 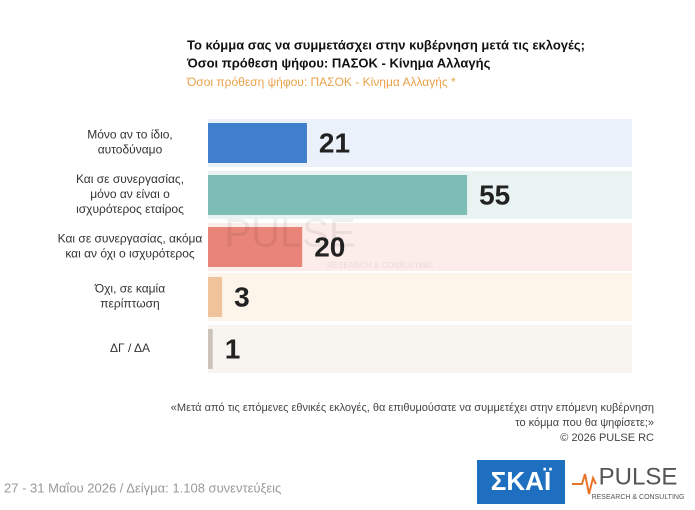 What do you see at coordinates (584, 423) in the screenshot?
I see `question: το κόμμα που θα ψηφίσετε;»` at bounding box center [584, 423].